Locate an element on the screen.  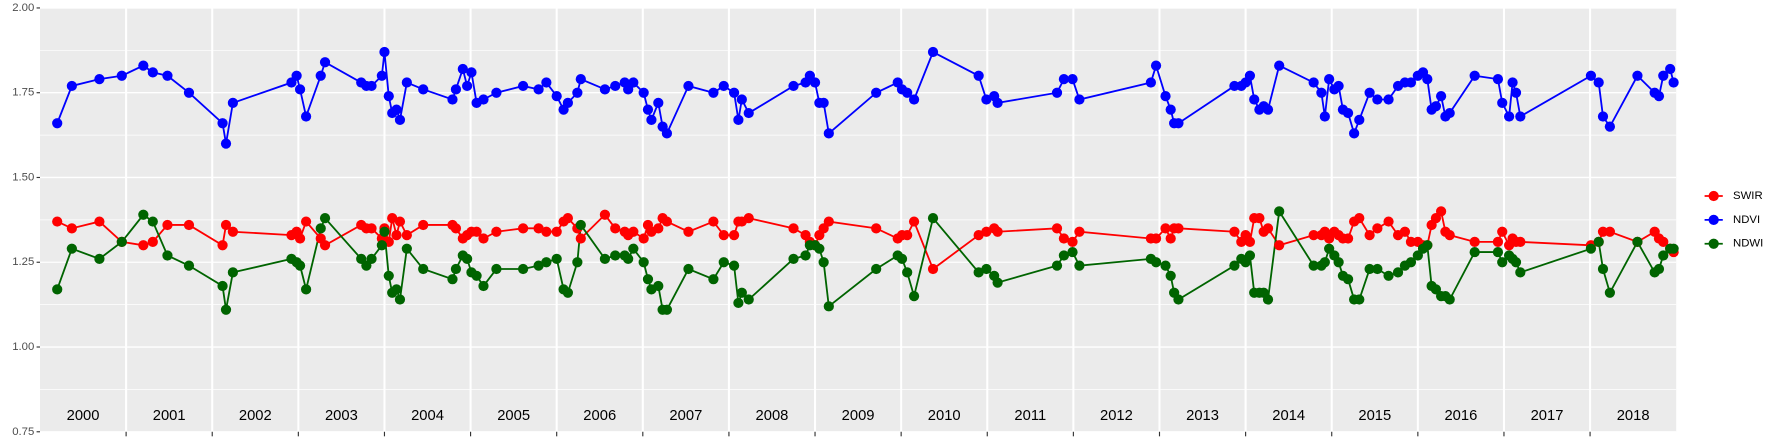
y-tick-label: 2.00 is located at coordinates (23, 8).